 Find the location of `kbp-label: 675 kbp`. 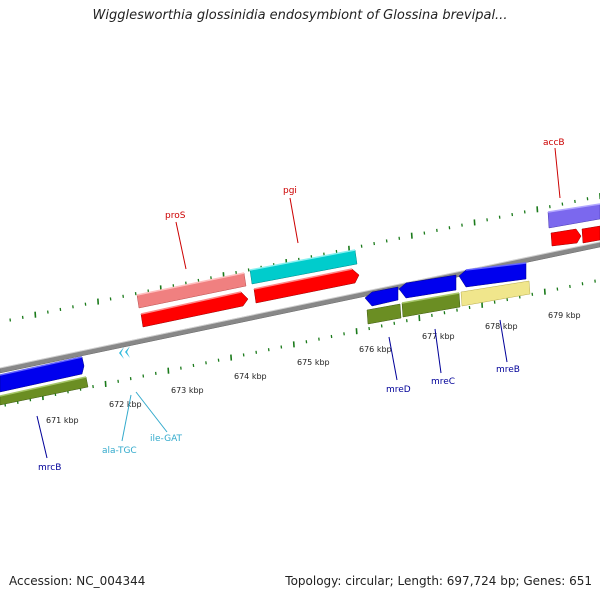

kbp-label: 675 kbp is located at coordinates (313, 362).